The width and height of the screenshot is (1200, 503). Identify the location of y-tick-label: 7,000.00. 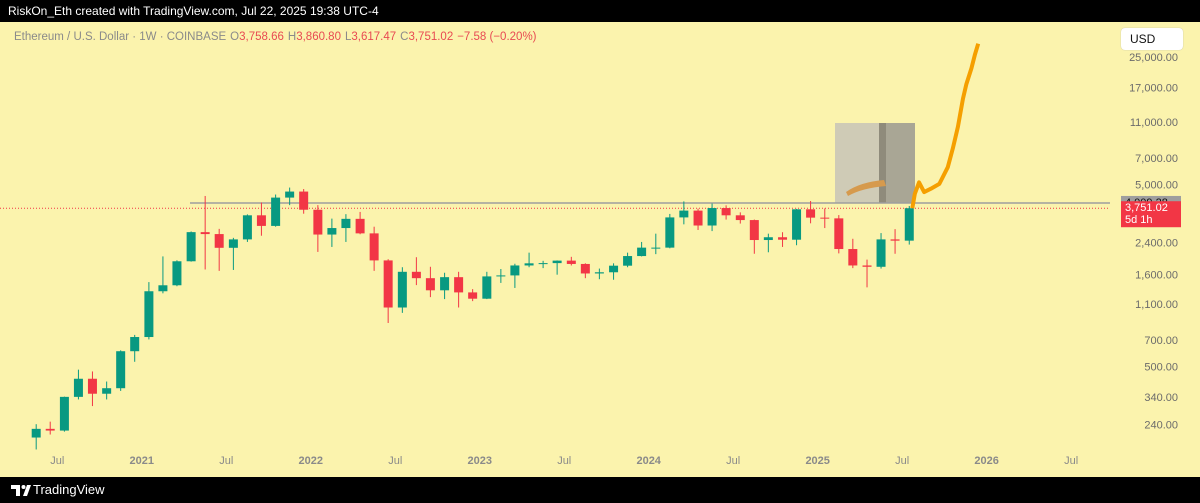
(1156, 159).